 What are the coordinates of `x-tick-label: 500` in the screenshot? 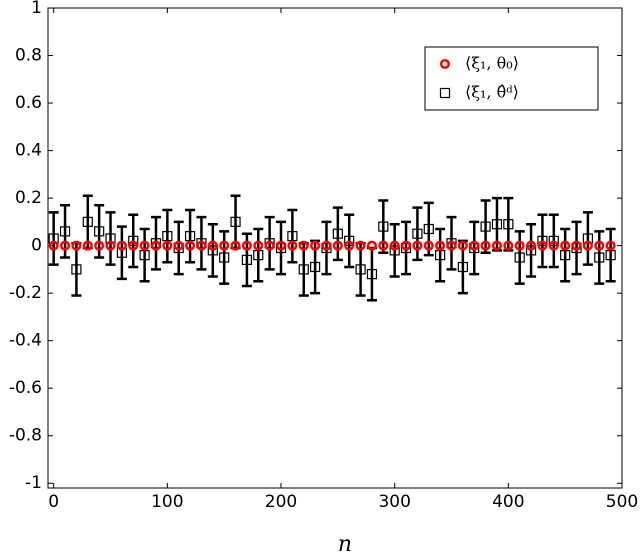 It's located at (622, 502).